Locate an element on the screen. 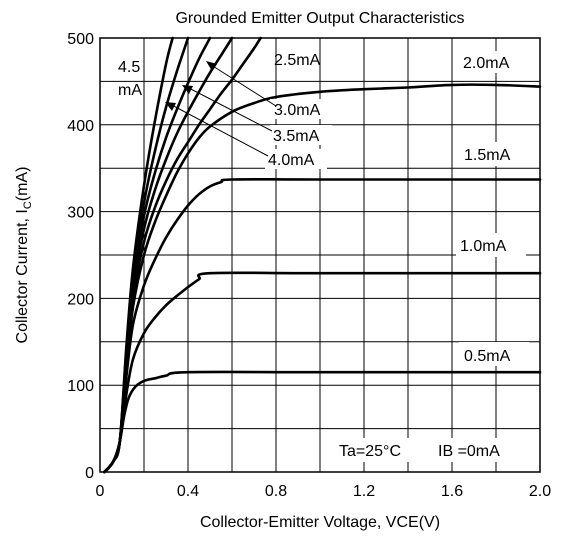 The image size is (561, 536). y-axis-title: Collector Current, IC(mA) is located at coordinates (24, 255).